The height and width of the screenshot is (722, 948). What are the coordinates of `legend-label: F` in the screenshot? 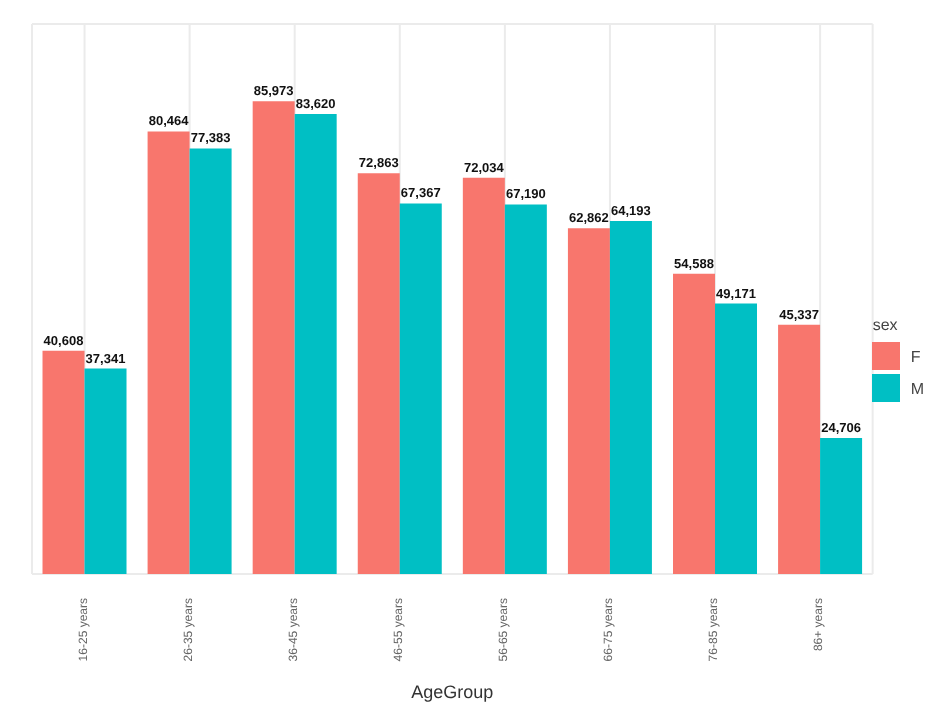 It's located at (915, 356).